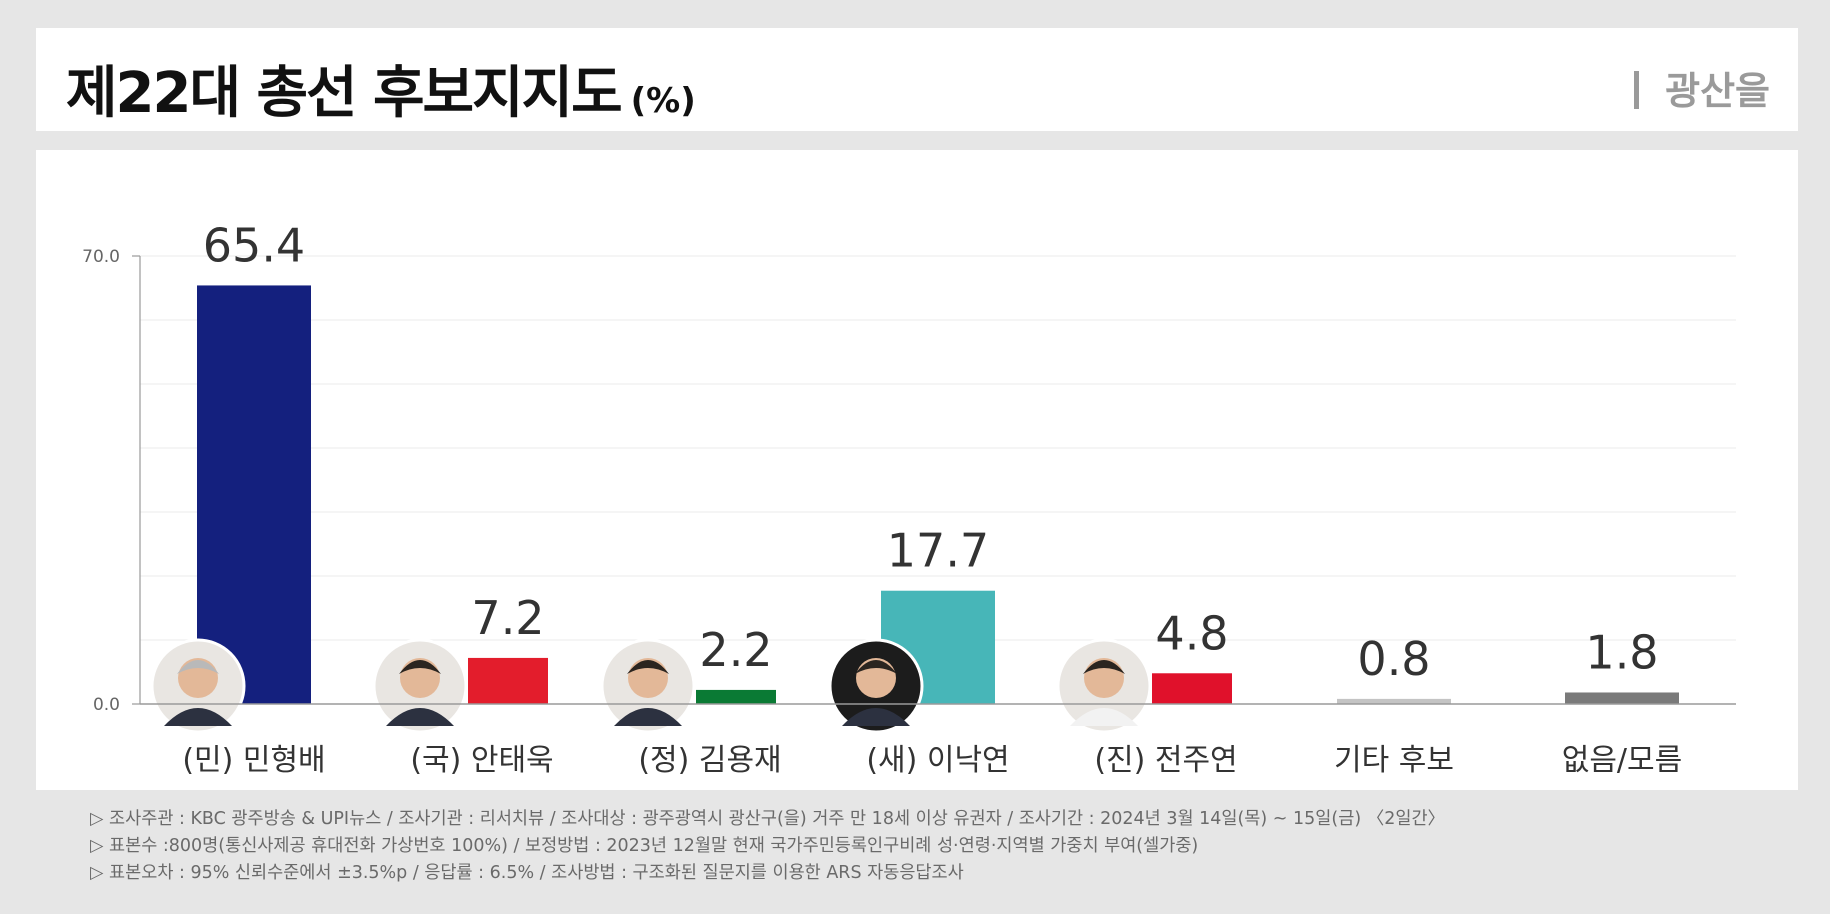  I want to click on header-bar: 제22대 총선 후보지지도 (%) 광산을, so click(917, 79).